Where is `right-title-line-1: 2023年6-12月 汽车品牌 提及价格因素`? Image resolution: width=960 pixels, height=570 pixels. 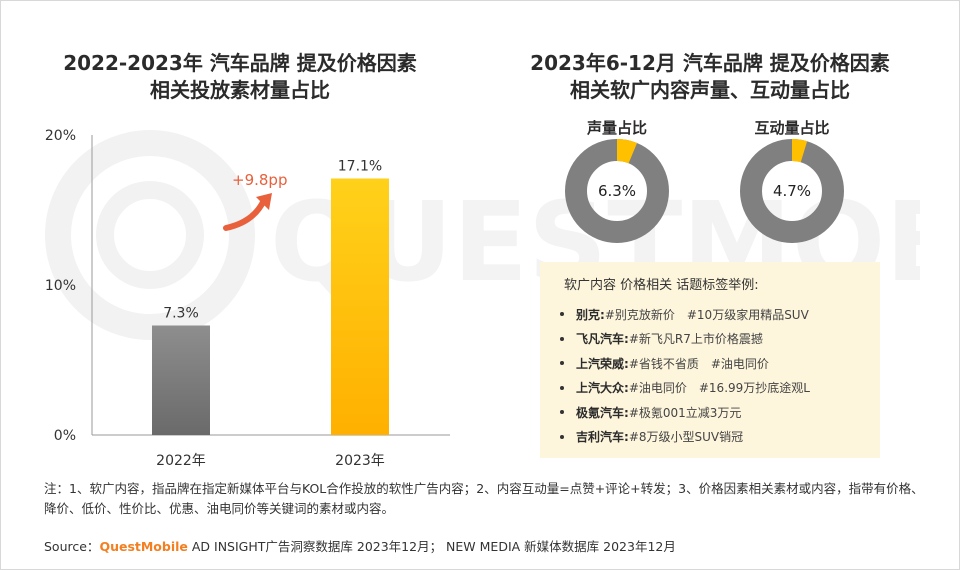
right-title-line-1: 2023年6-12月 汽车品牌 提及价格因素 is located at coordinates (710, 63).